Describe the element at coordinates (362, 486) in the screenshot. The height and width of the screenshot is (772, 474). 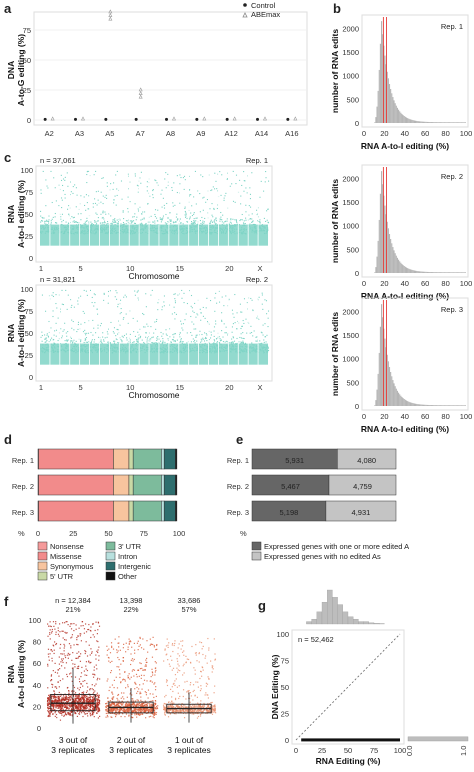
I see `bar-value-label: 4,759` at that location.